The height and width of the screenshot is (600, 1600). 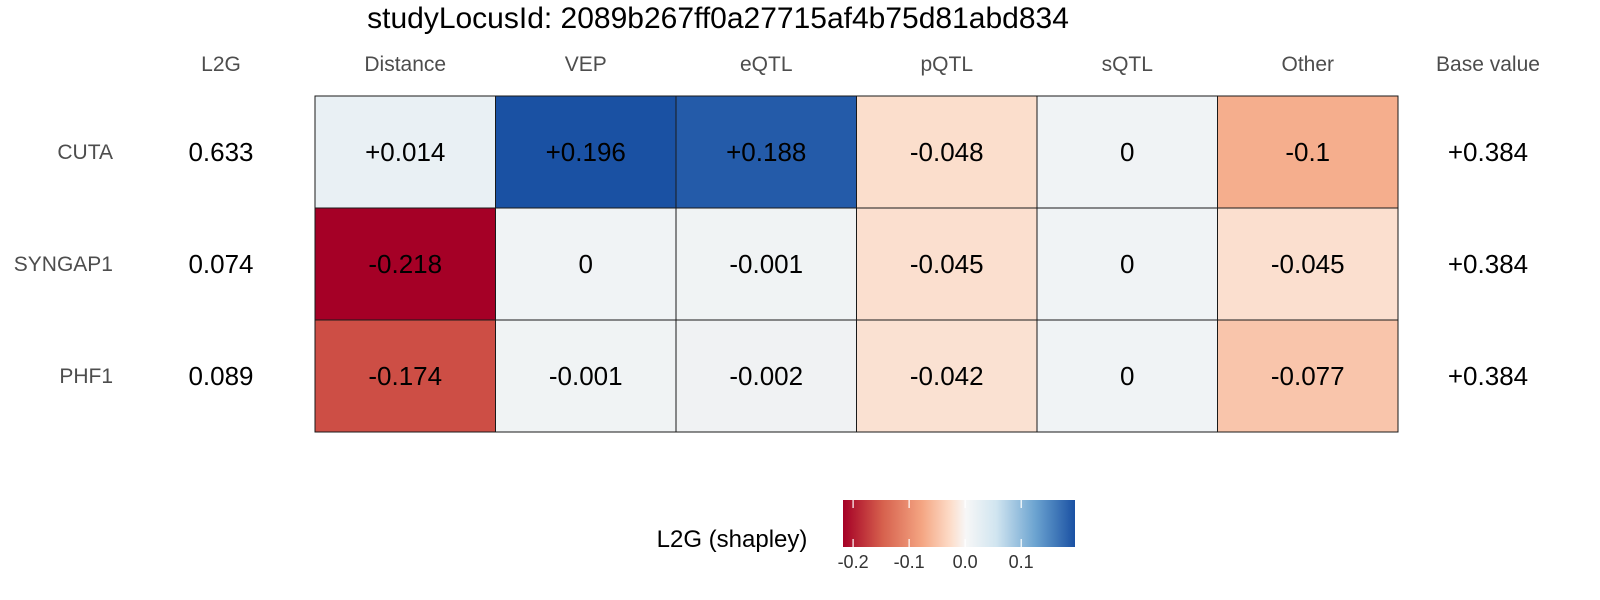 What do you see at coordinates (909, 562) in the screenshot?
I see `legend-tick-label: -0.1` at bounding box center [909, 562].